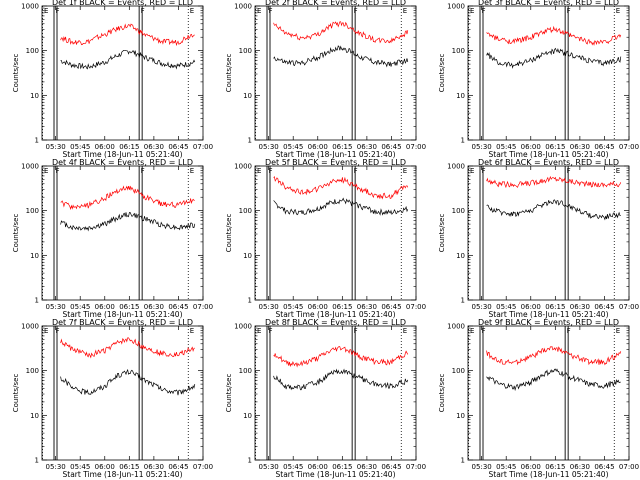  Describe the element at coordinates (416, 147) in the screenshot. I see `x-tick-label: 07:00` at that location.